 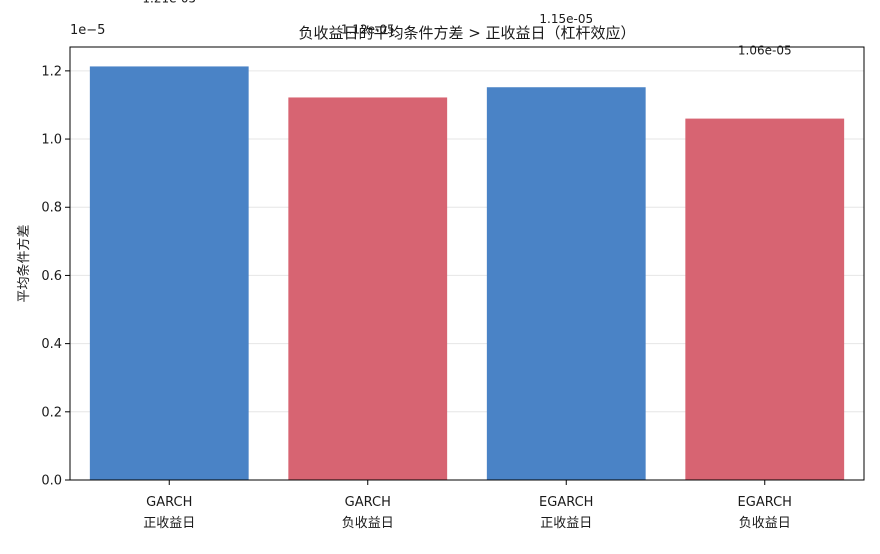 What do you see at coordinates (169, 2) in the screenshot?
I see `bar-value-label: 1.21e-05` at bounding box center [169, 2].